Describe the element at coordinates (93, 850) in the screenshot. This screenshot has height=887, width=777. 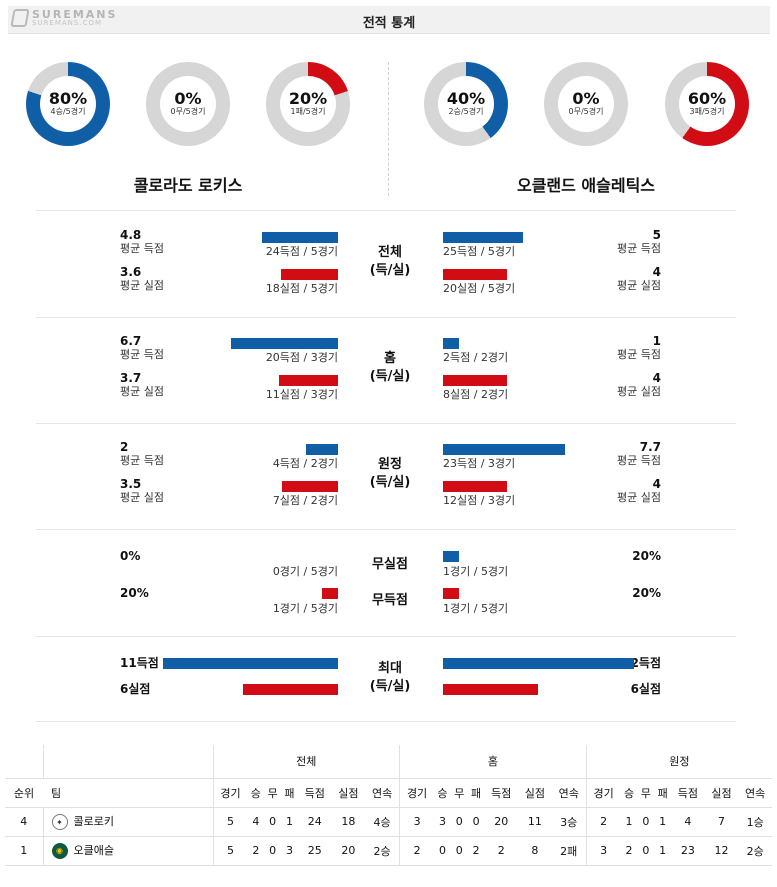
I see `team-name-cell: 오클애슬` at that location.